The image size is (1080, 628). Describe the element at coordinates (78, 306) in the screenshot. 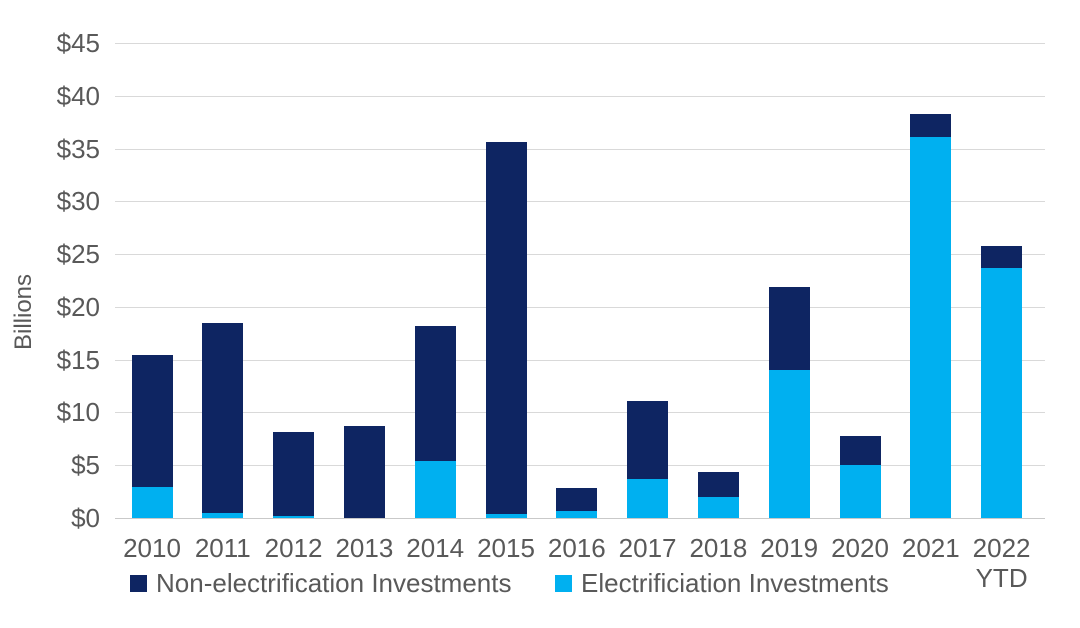

I see `y-tick-label: $20` at that location.